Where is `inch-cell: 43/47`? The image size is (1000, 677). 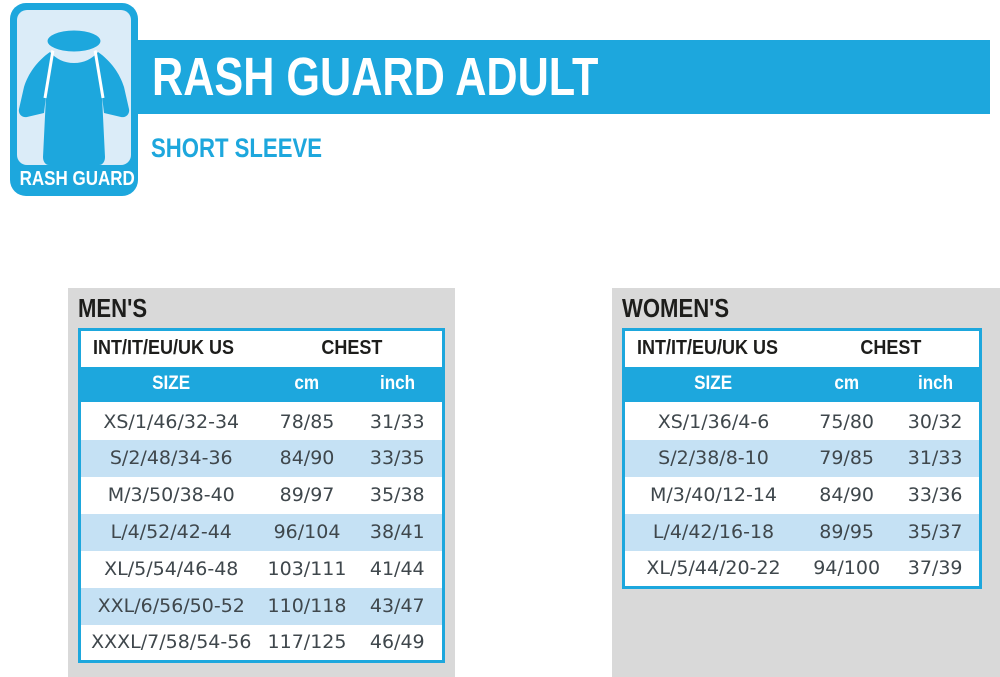 inch-cell: 43/47 is located at coordinates (397, 606).